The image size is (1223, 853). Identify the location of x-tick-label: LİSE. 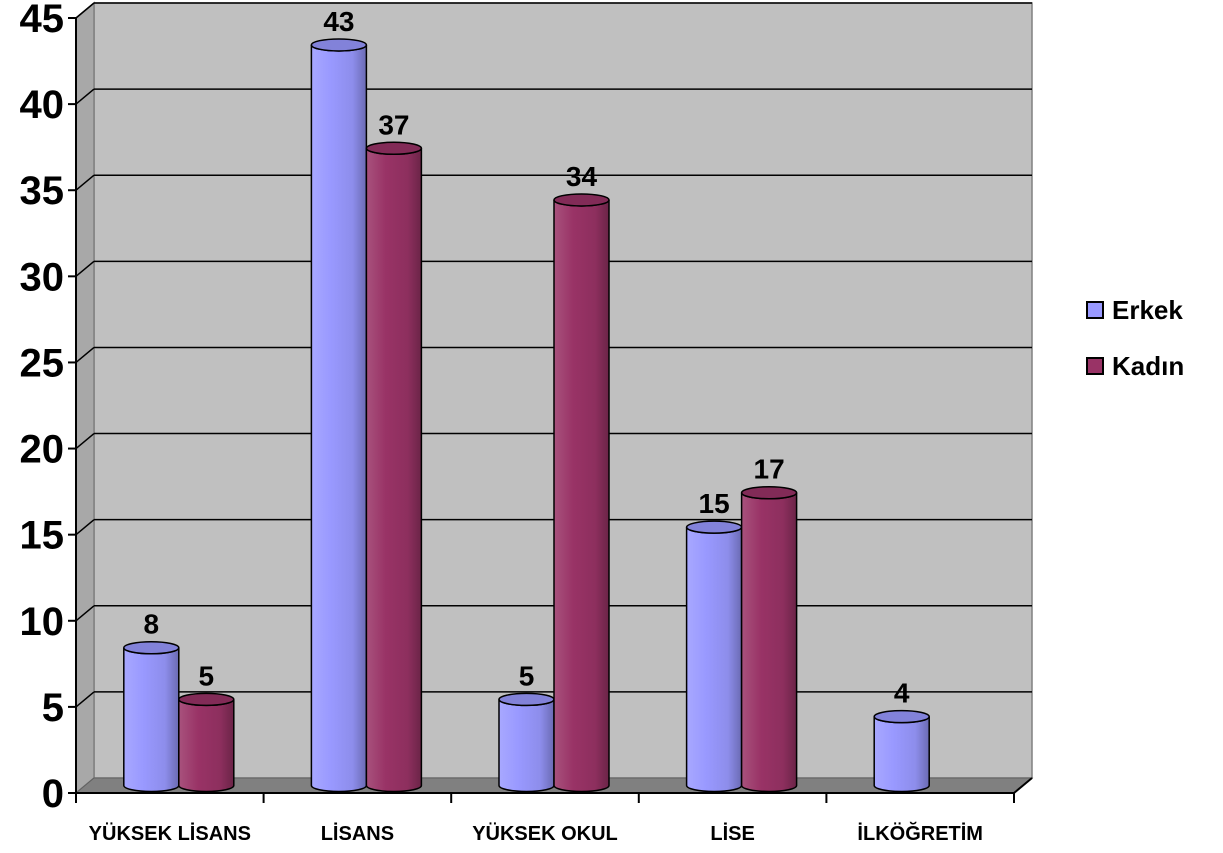
(732, 833).